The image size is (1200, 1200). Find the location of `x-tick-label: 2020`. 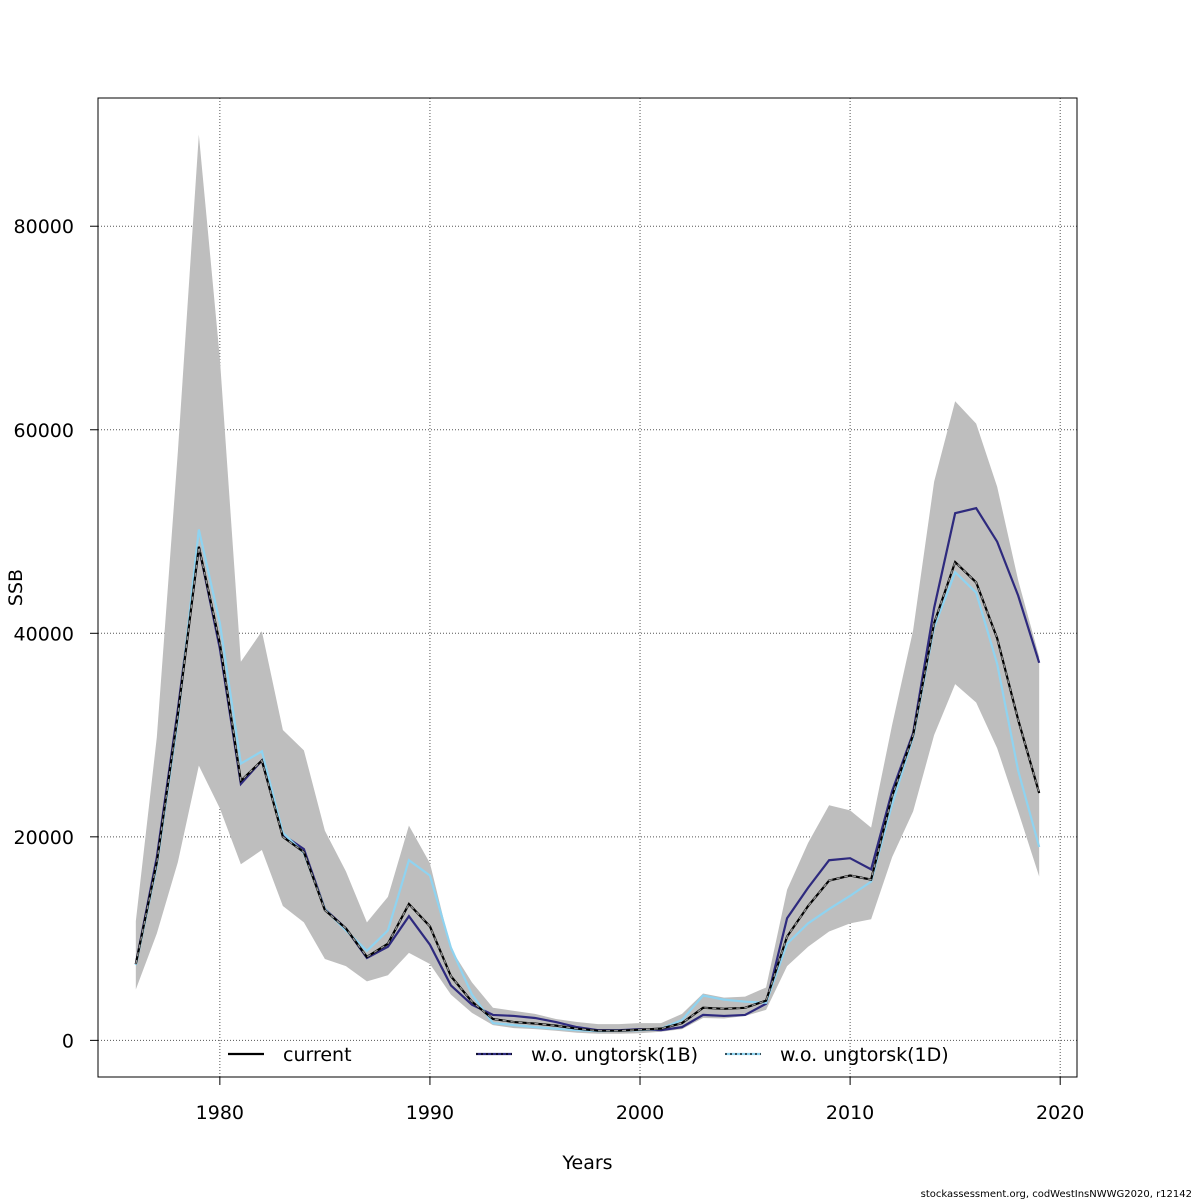

x-tick-label: 2020 is located at coordinates (1060, 1113).